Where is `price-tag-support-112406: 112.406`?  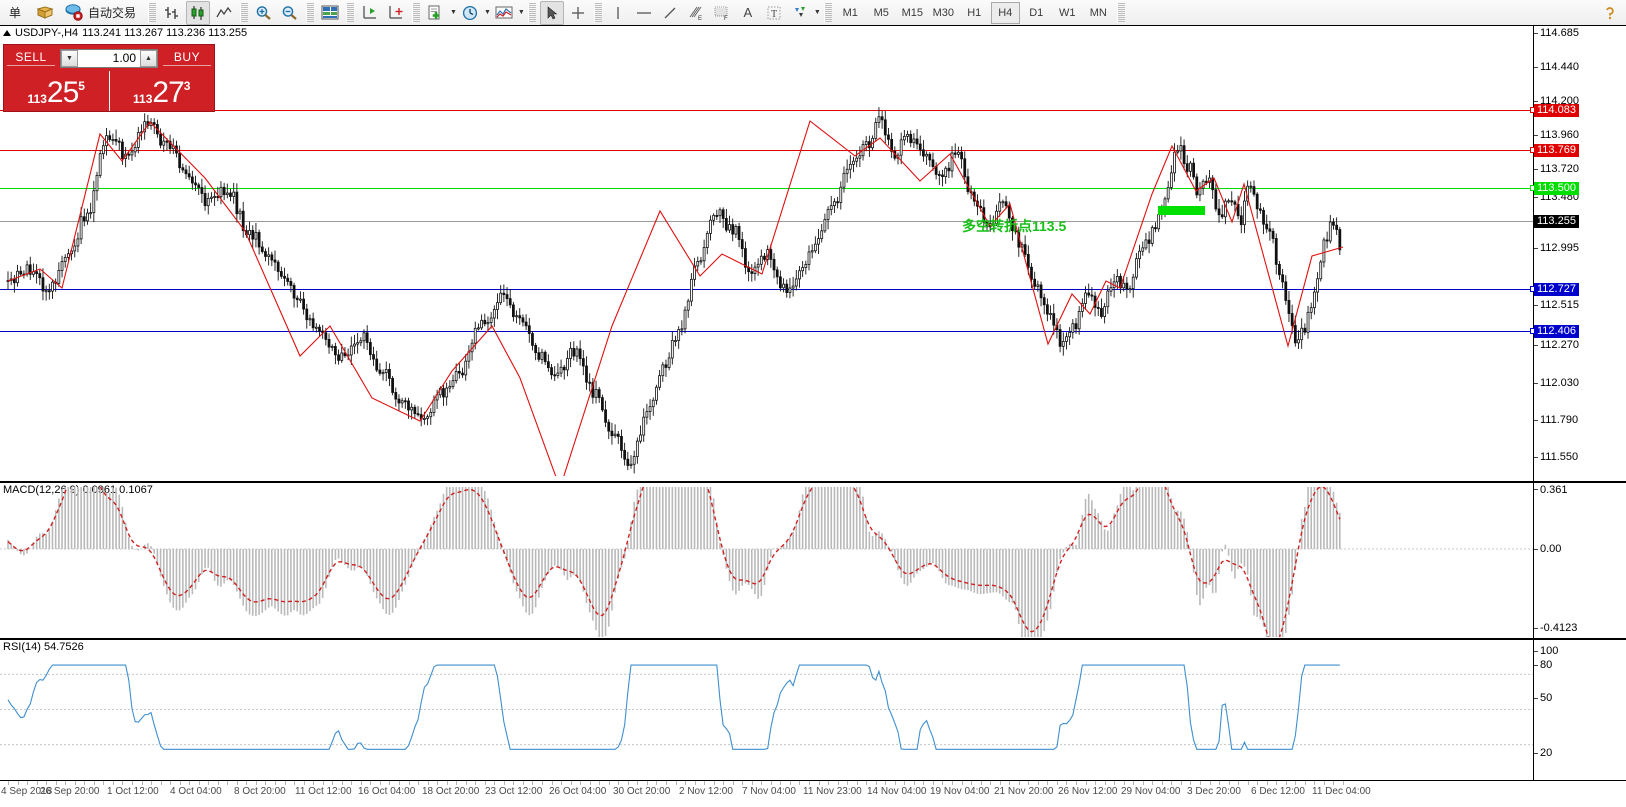 price-tag-support-112406: 112.406 is located at coordinates (1556, 331).